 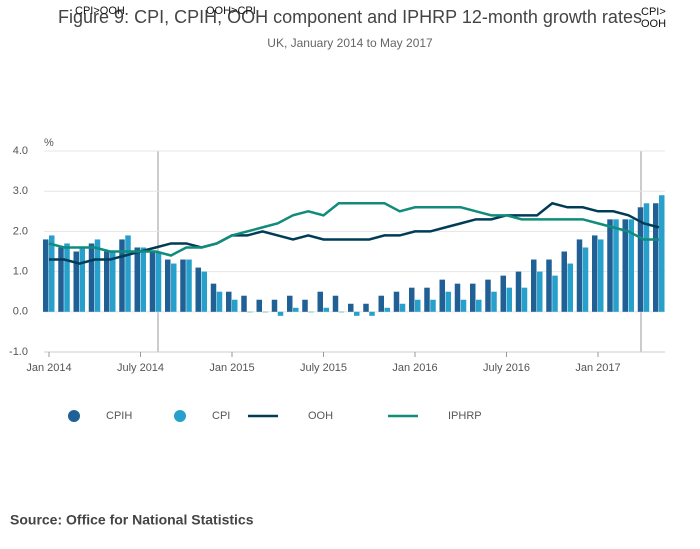 I want to click on chart-subtitle: UK, January 2014 to May 2017, so click(x=350, y=43).